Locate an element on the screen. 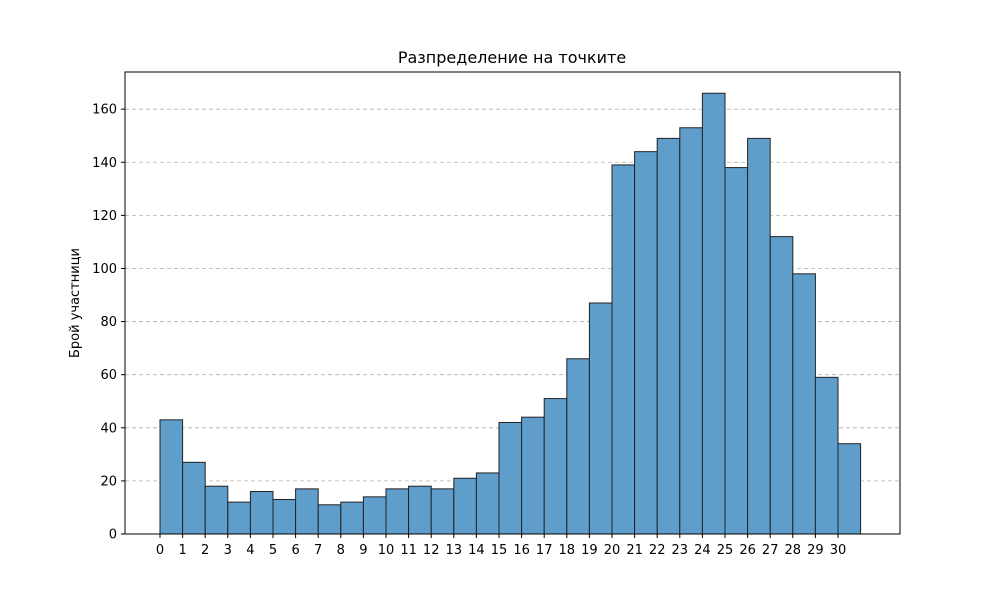 The image size is (1000, 600). x-tick-label: 23 is located at coordinates (680, 550).